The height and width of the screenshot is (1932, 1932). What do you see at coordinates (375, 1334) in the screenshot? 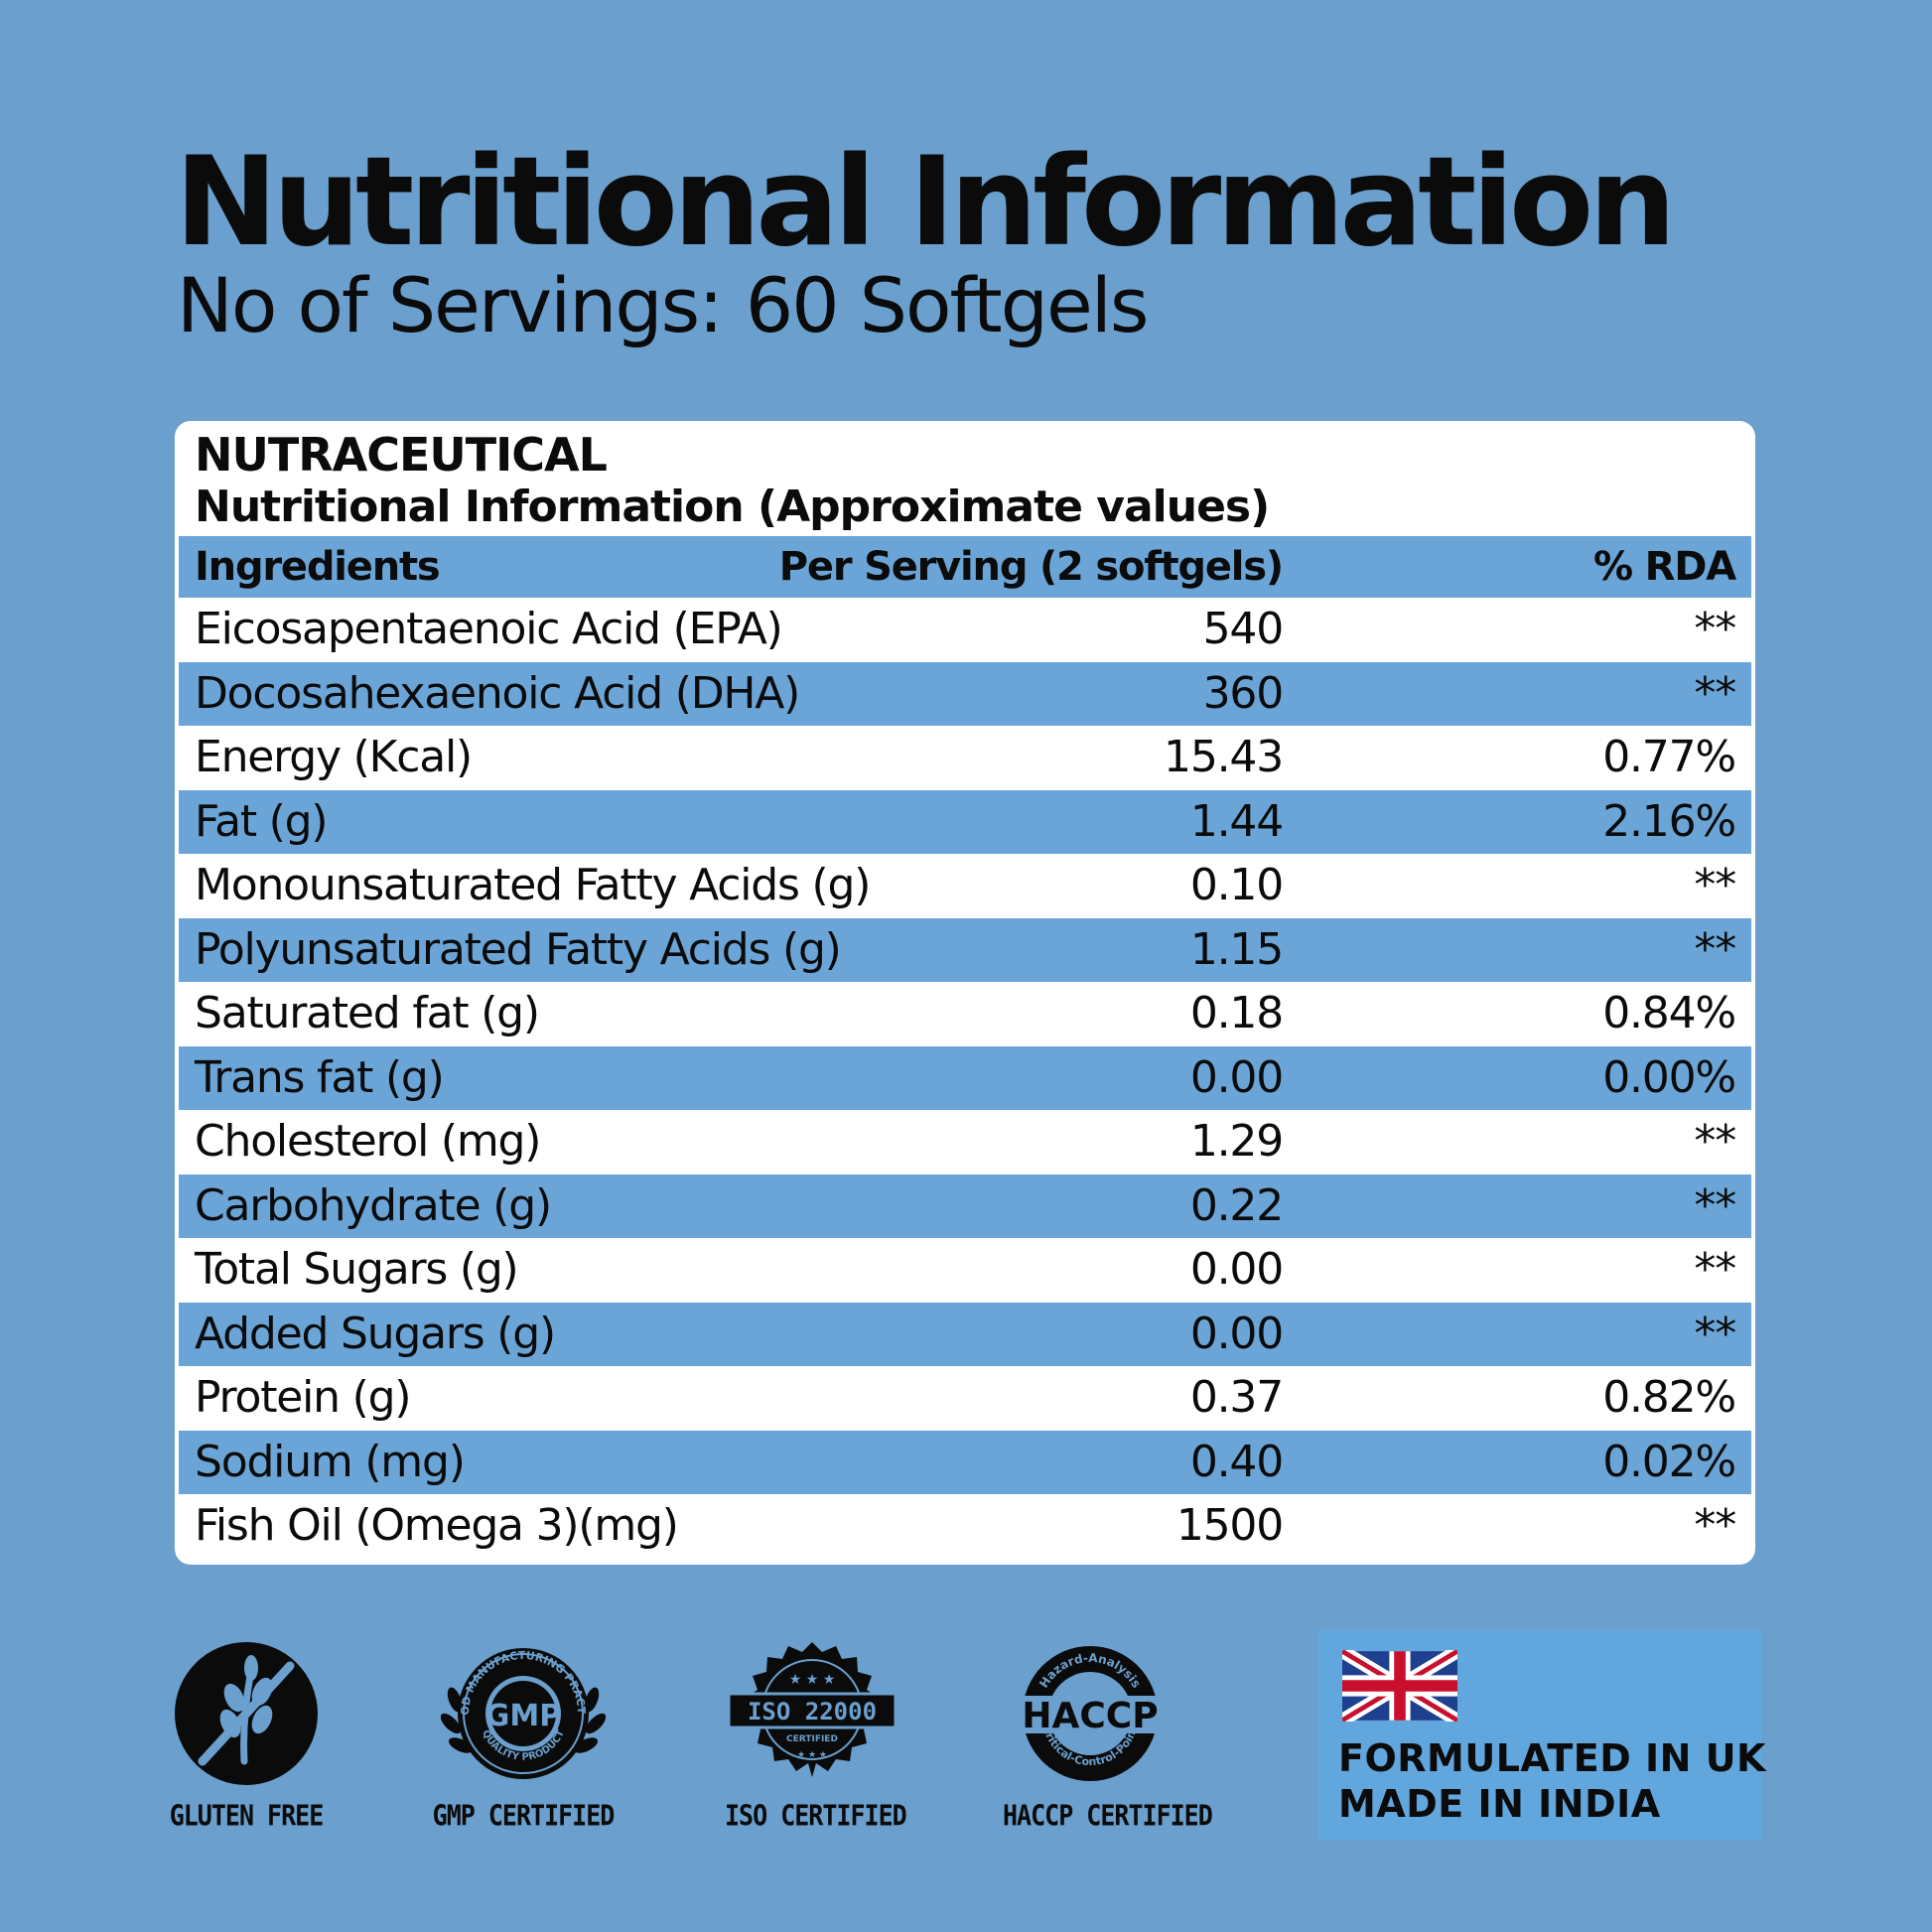
I see `ingredient-name: Added Sugars (g)` at bounding box center [375, 1334].